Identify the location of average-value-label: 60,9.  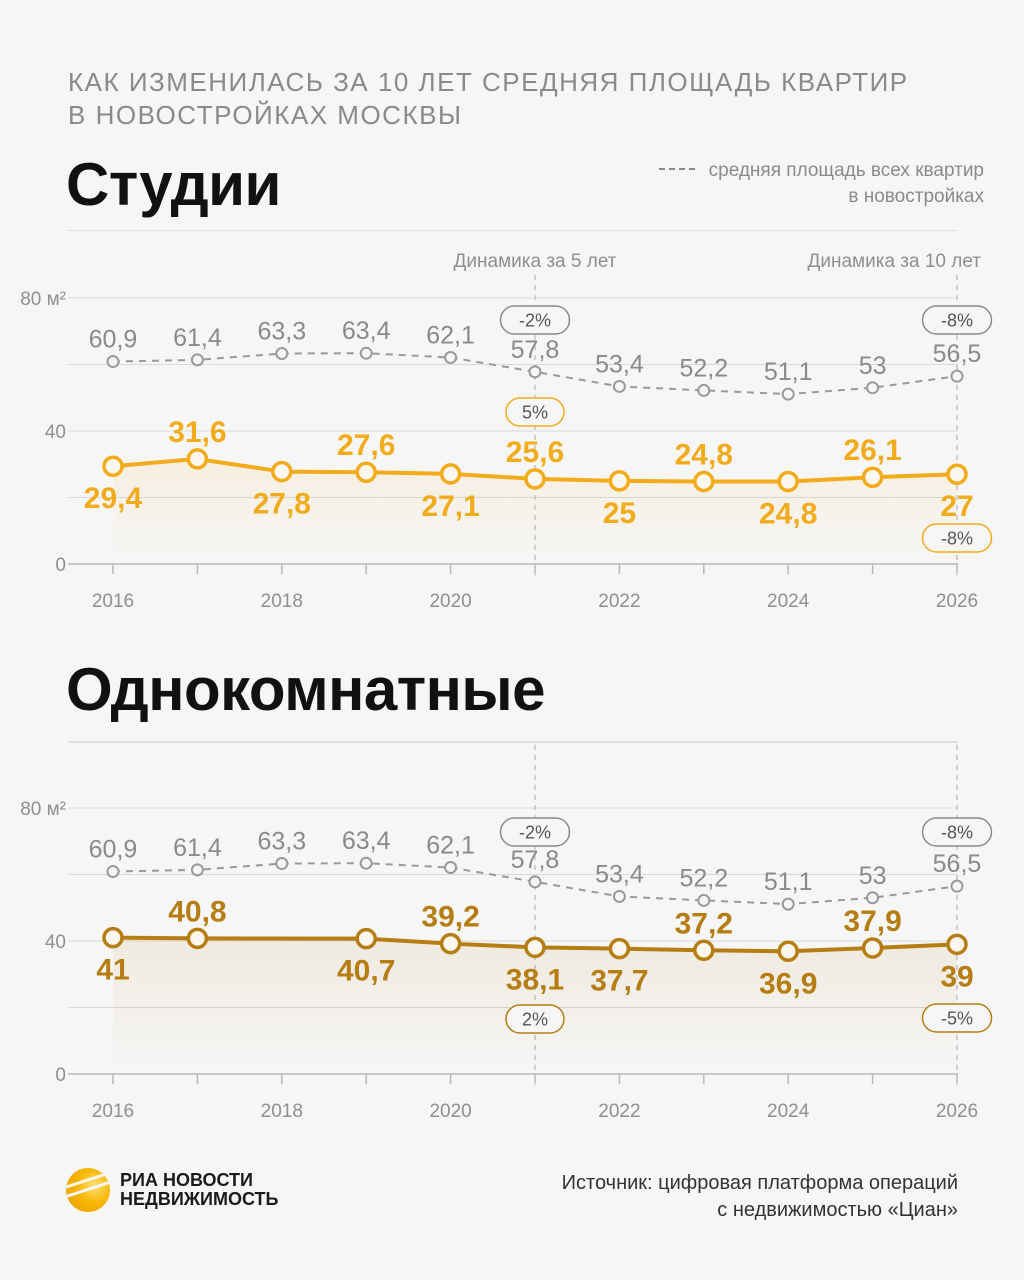
(113, 850).